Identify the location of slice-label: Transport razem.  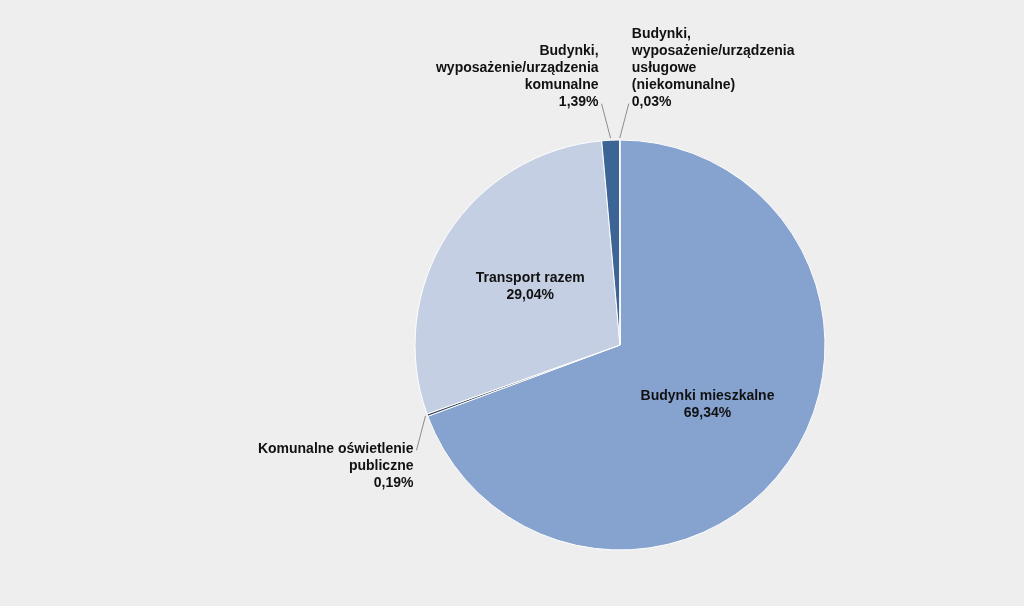
(530, 276).